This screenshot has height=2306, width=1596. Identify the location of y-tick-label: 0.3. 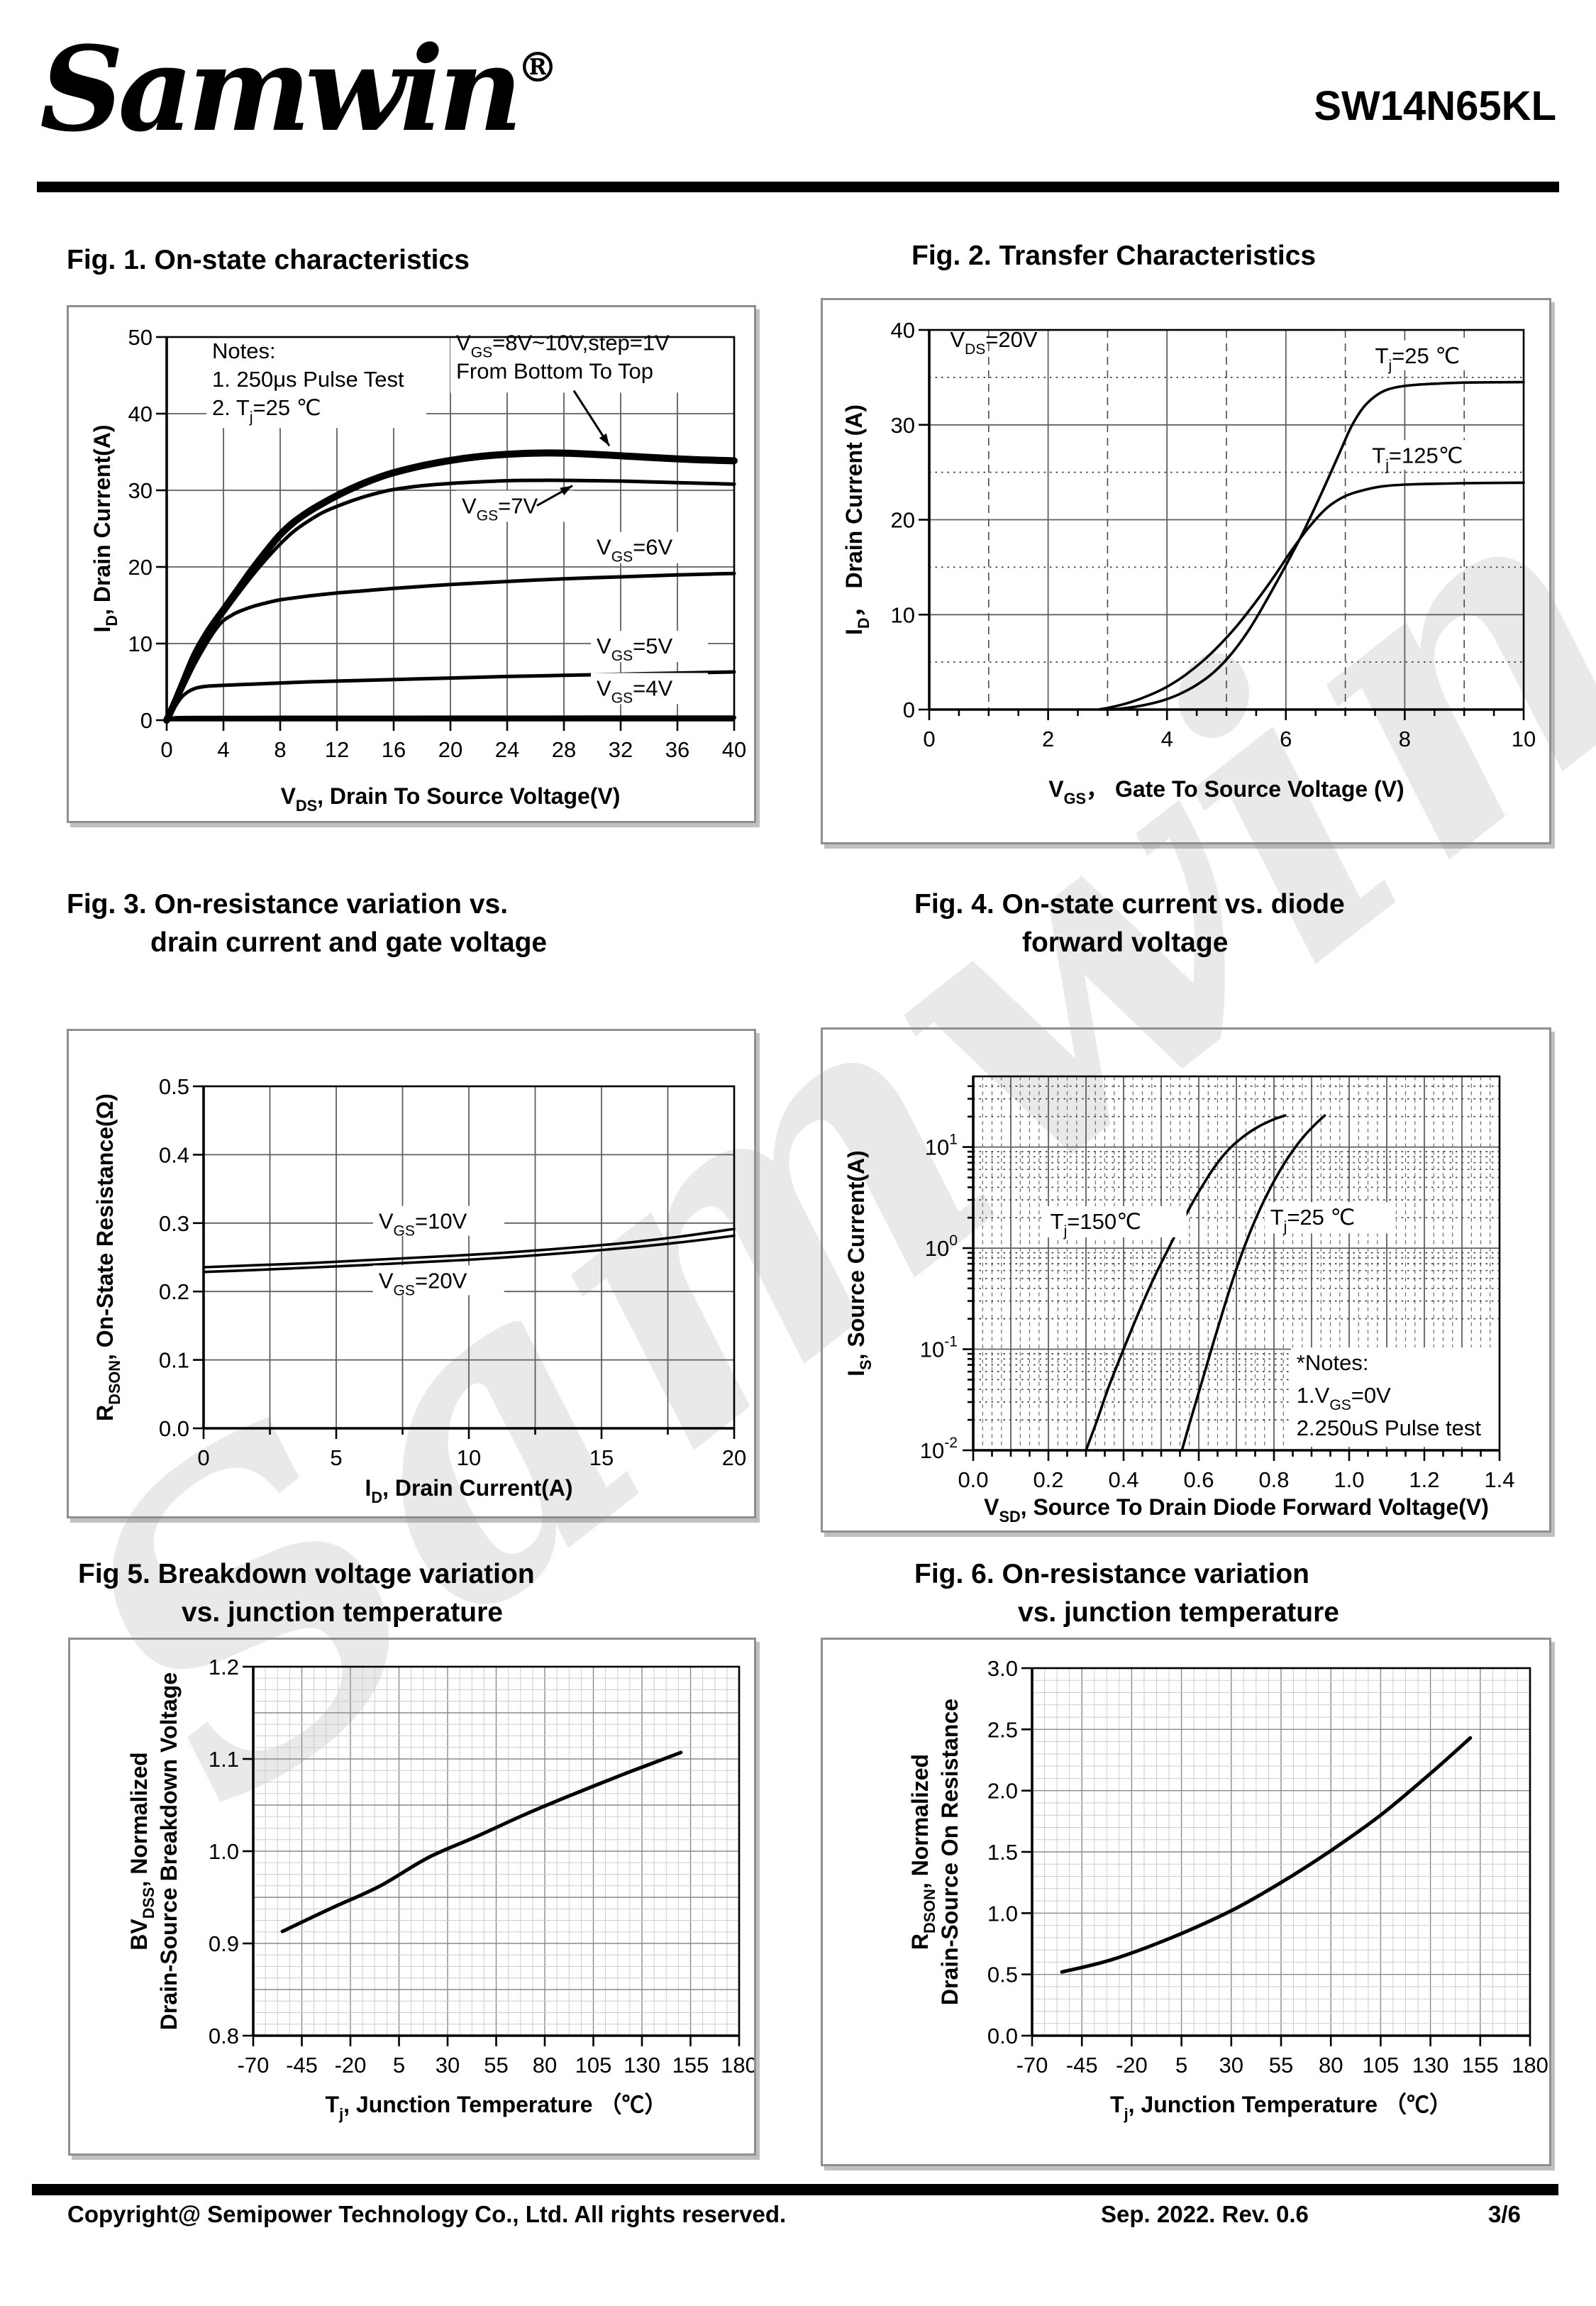
(174, 1223).